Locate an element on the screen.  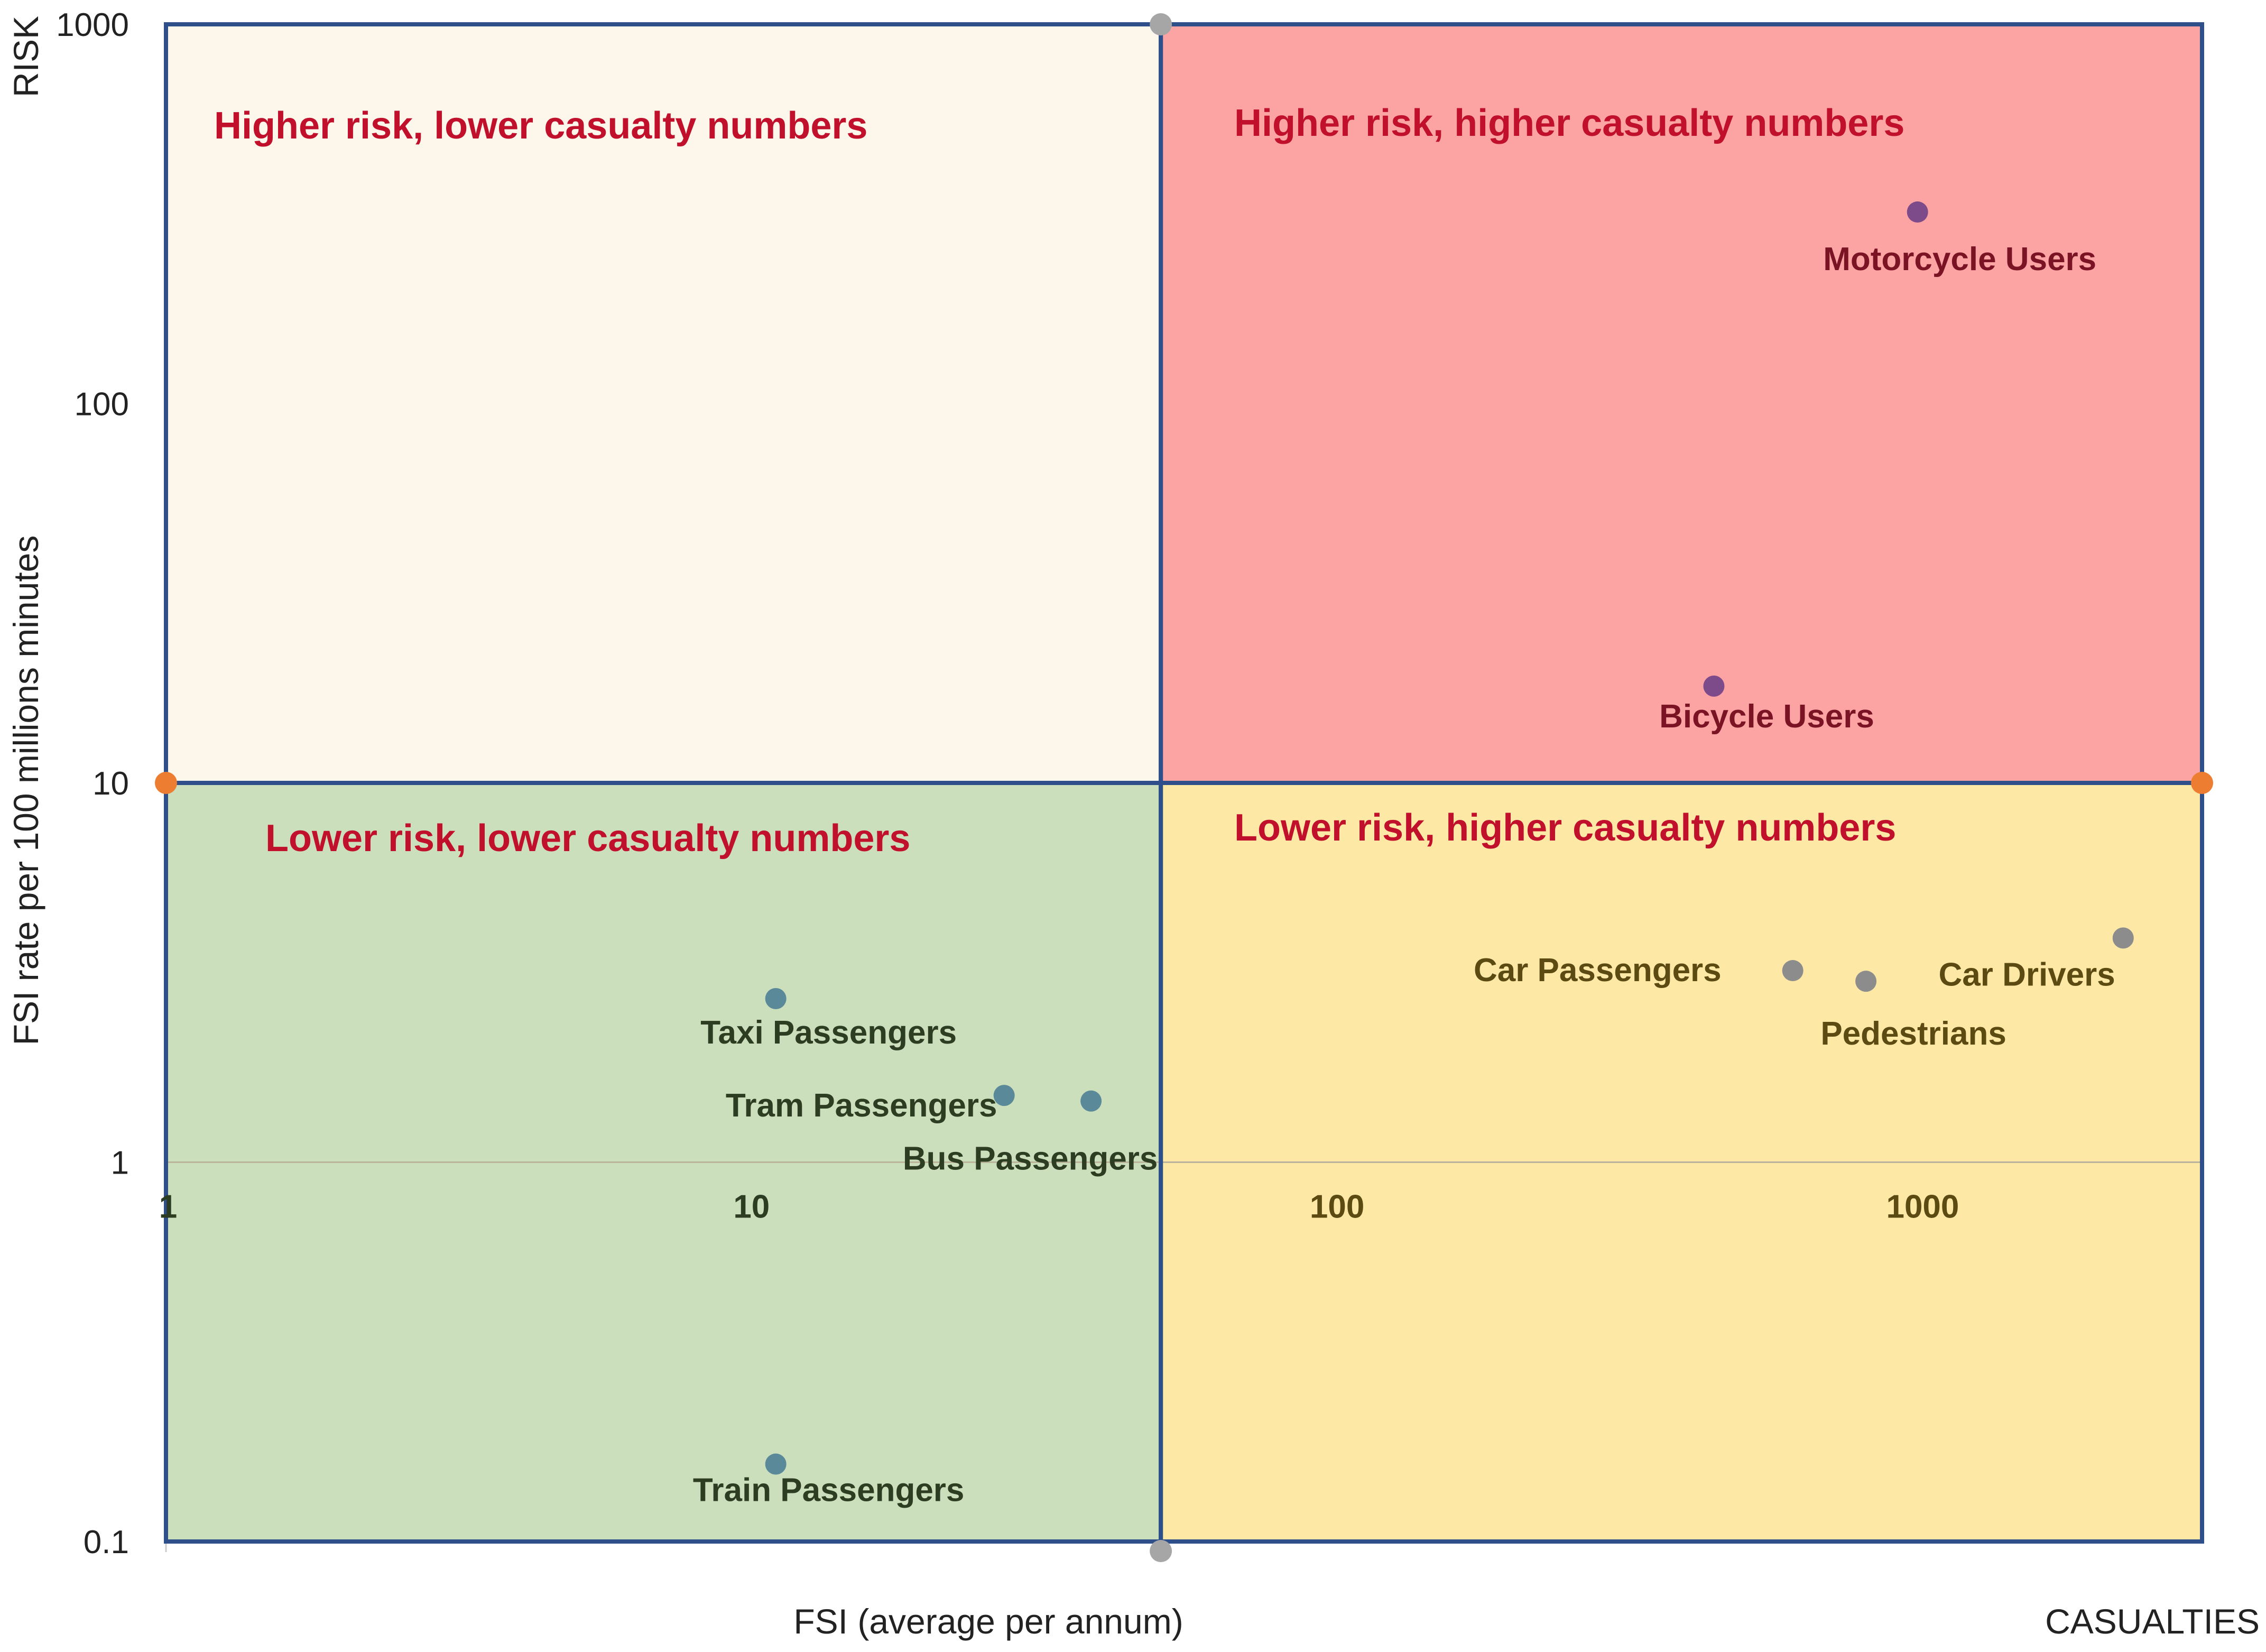
data-point-label: Taxi Passengers is located at coordinates (828, 1032).